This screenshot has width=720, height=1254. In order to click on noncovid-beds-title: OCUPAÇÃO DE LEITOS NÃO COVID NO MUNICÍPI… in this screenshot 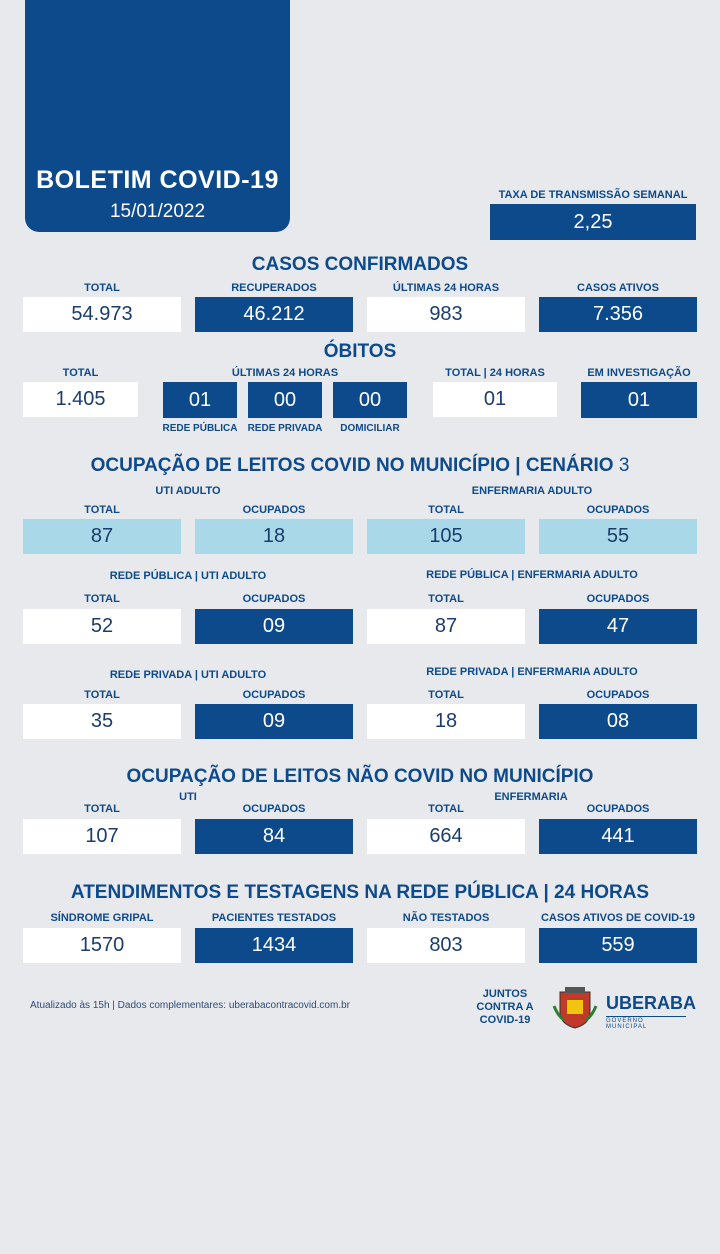, I will do `click(360, 776)`.